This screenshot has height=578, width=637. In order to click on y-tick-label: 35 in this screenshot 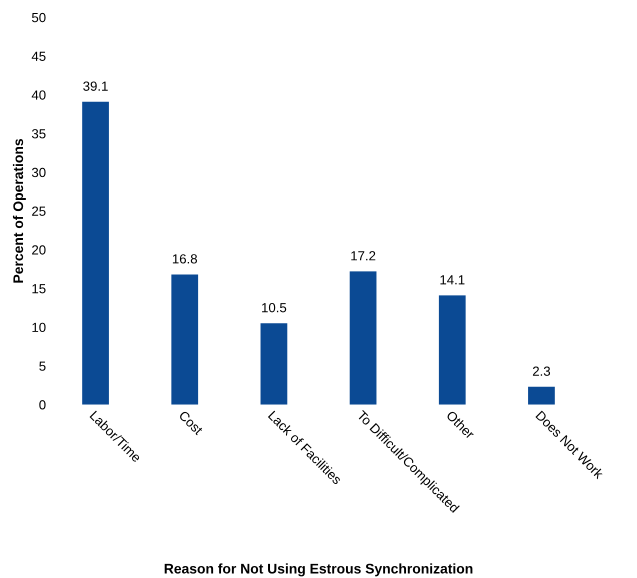, I will do `click(39, 133)`.